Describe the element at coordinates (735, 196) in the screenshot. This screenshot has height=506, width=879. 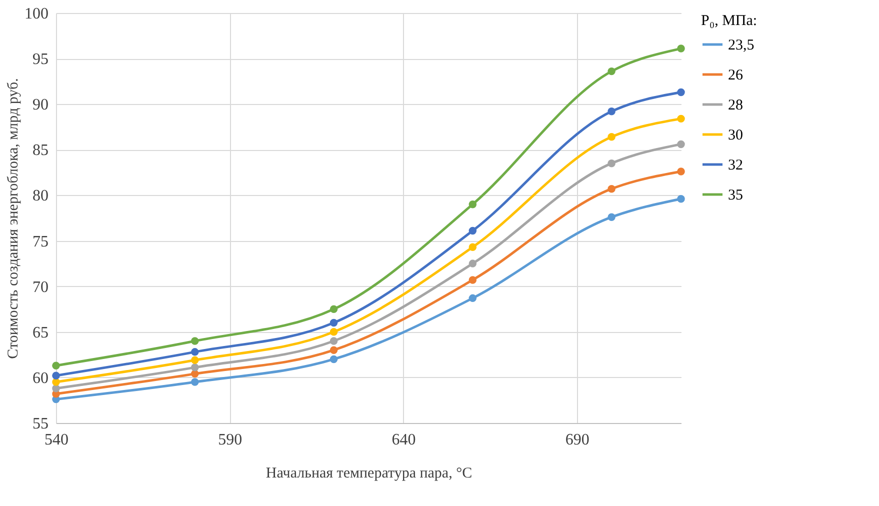
I see `legend-label: 35` at that location.